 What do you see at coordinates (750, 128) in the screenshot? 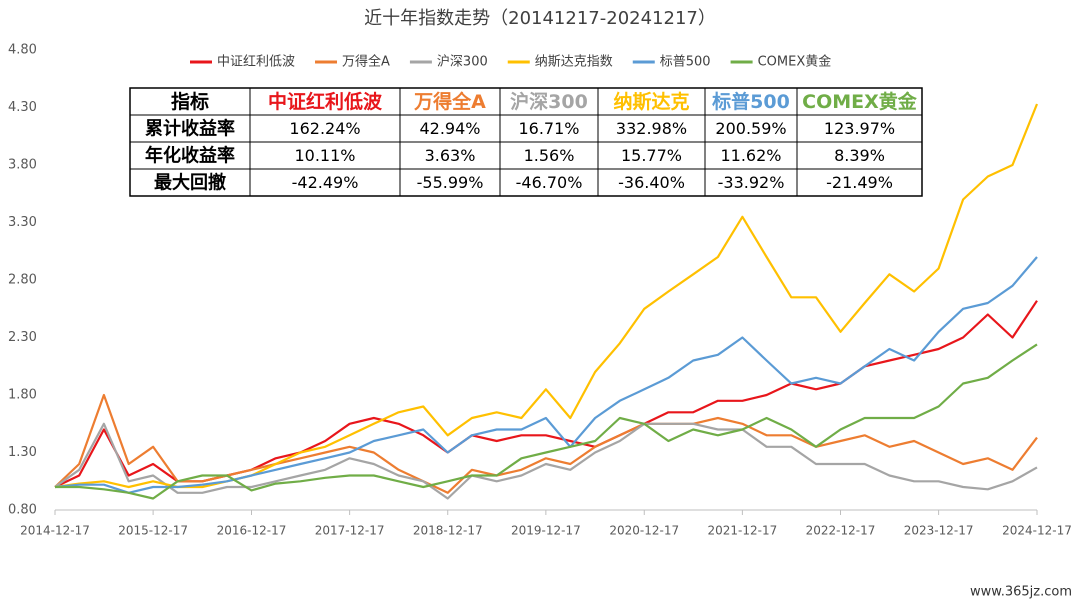
I see `table-cell: 200.59%` at bounding box center [750, 128].